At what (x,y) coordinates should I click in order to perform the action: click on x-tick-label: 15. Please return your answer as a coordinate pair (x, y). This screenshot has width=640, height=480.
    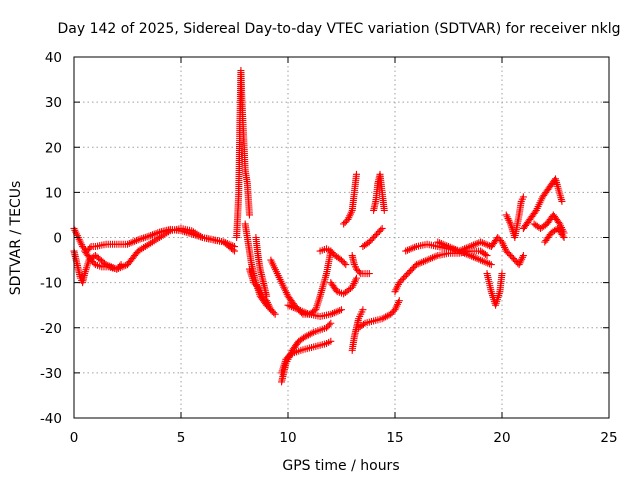
    Looking at the image, I should click on (394, 438).